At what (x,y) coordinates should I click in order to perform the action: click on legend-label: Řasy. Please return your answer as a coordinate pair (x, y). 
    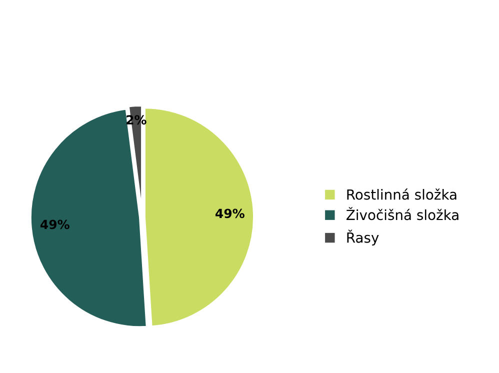
    Looking at the image, I should click on (363, 238).